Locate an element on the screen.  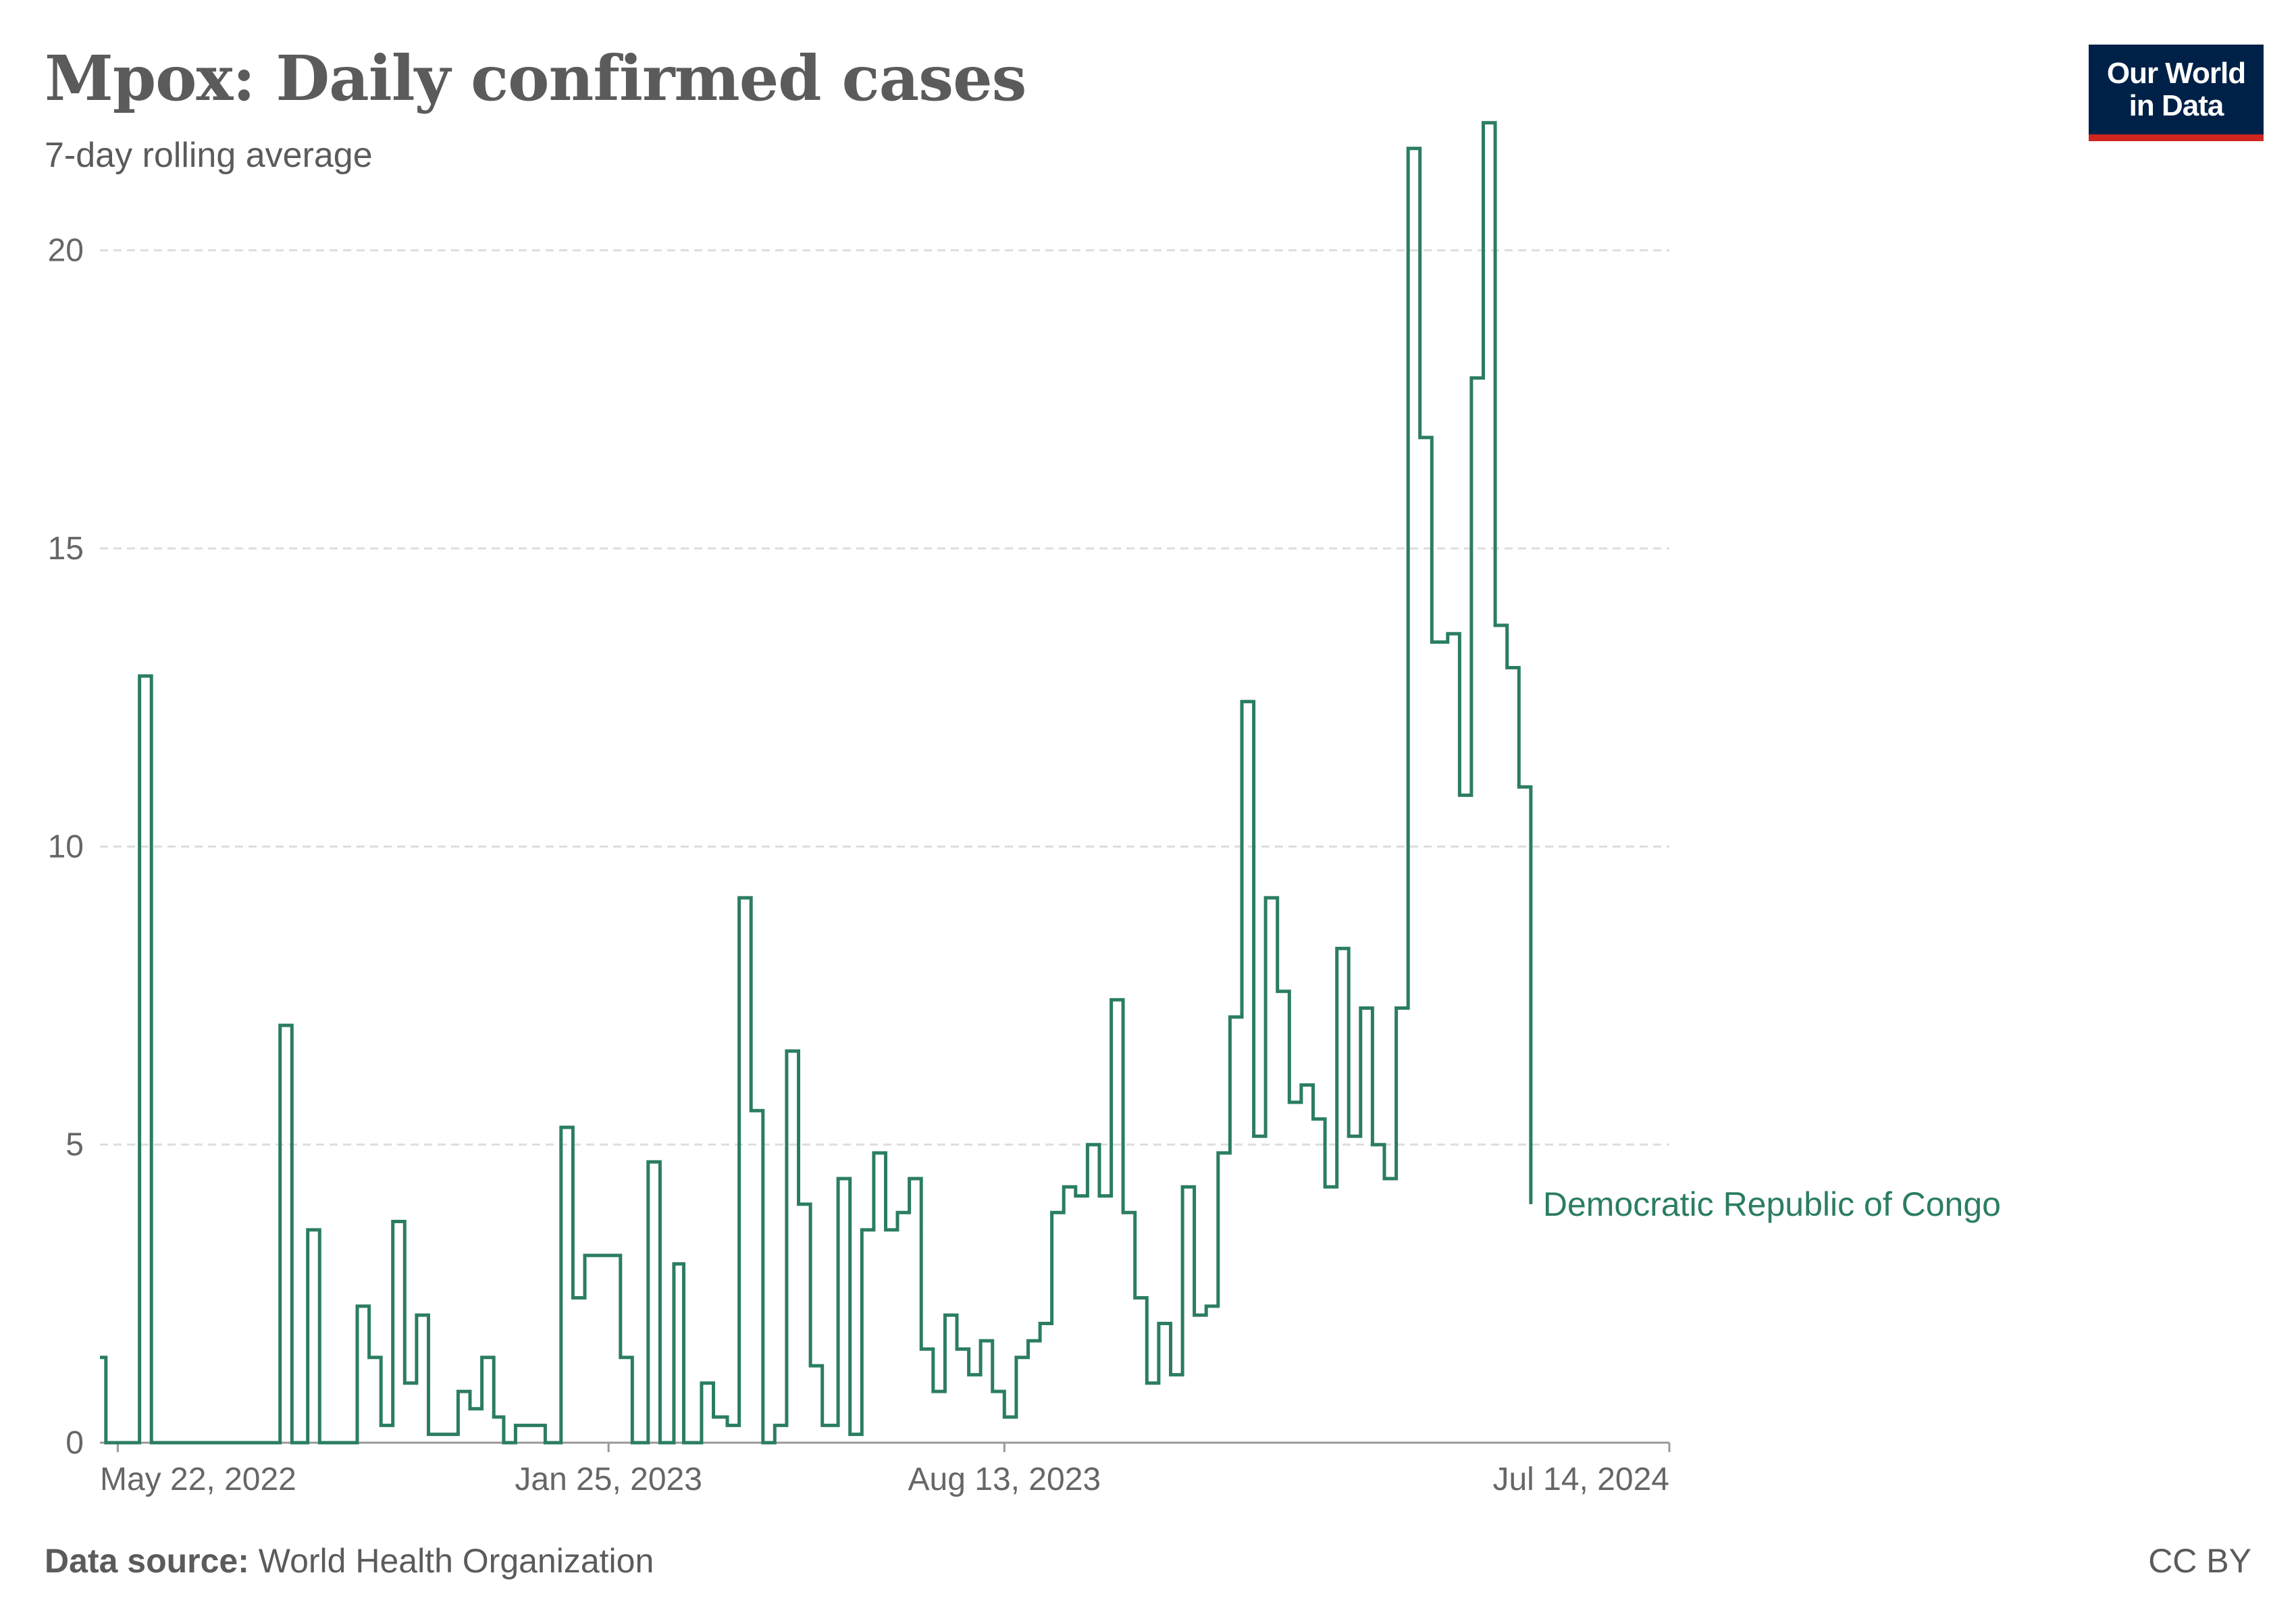
data-source-value: World Health Organization is located at coordinates (456, 1561).